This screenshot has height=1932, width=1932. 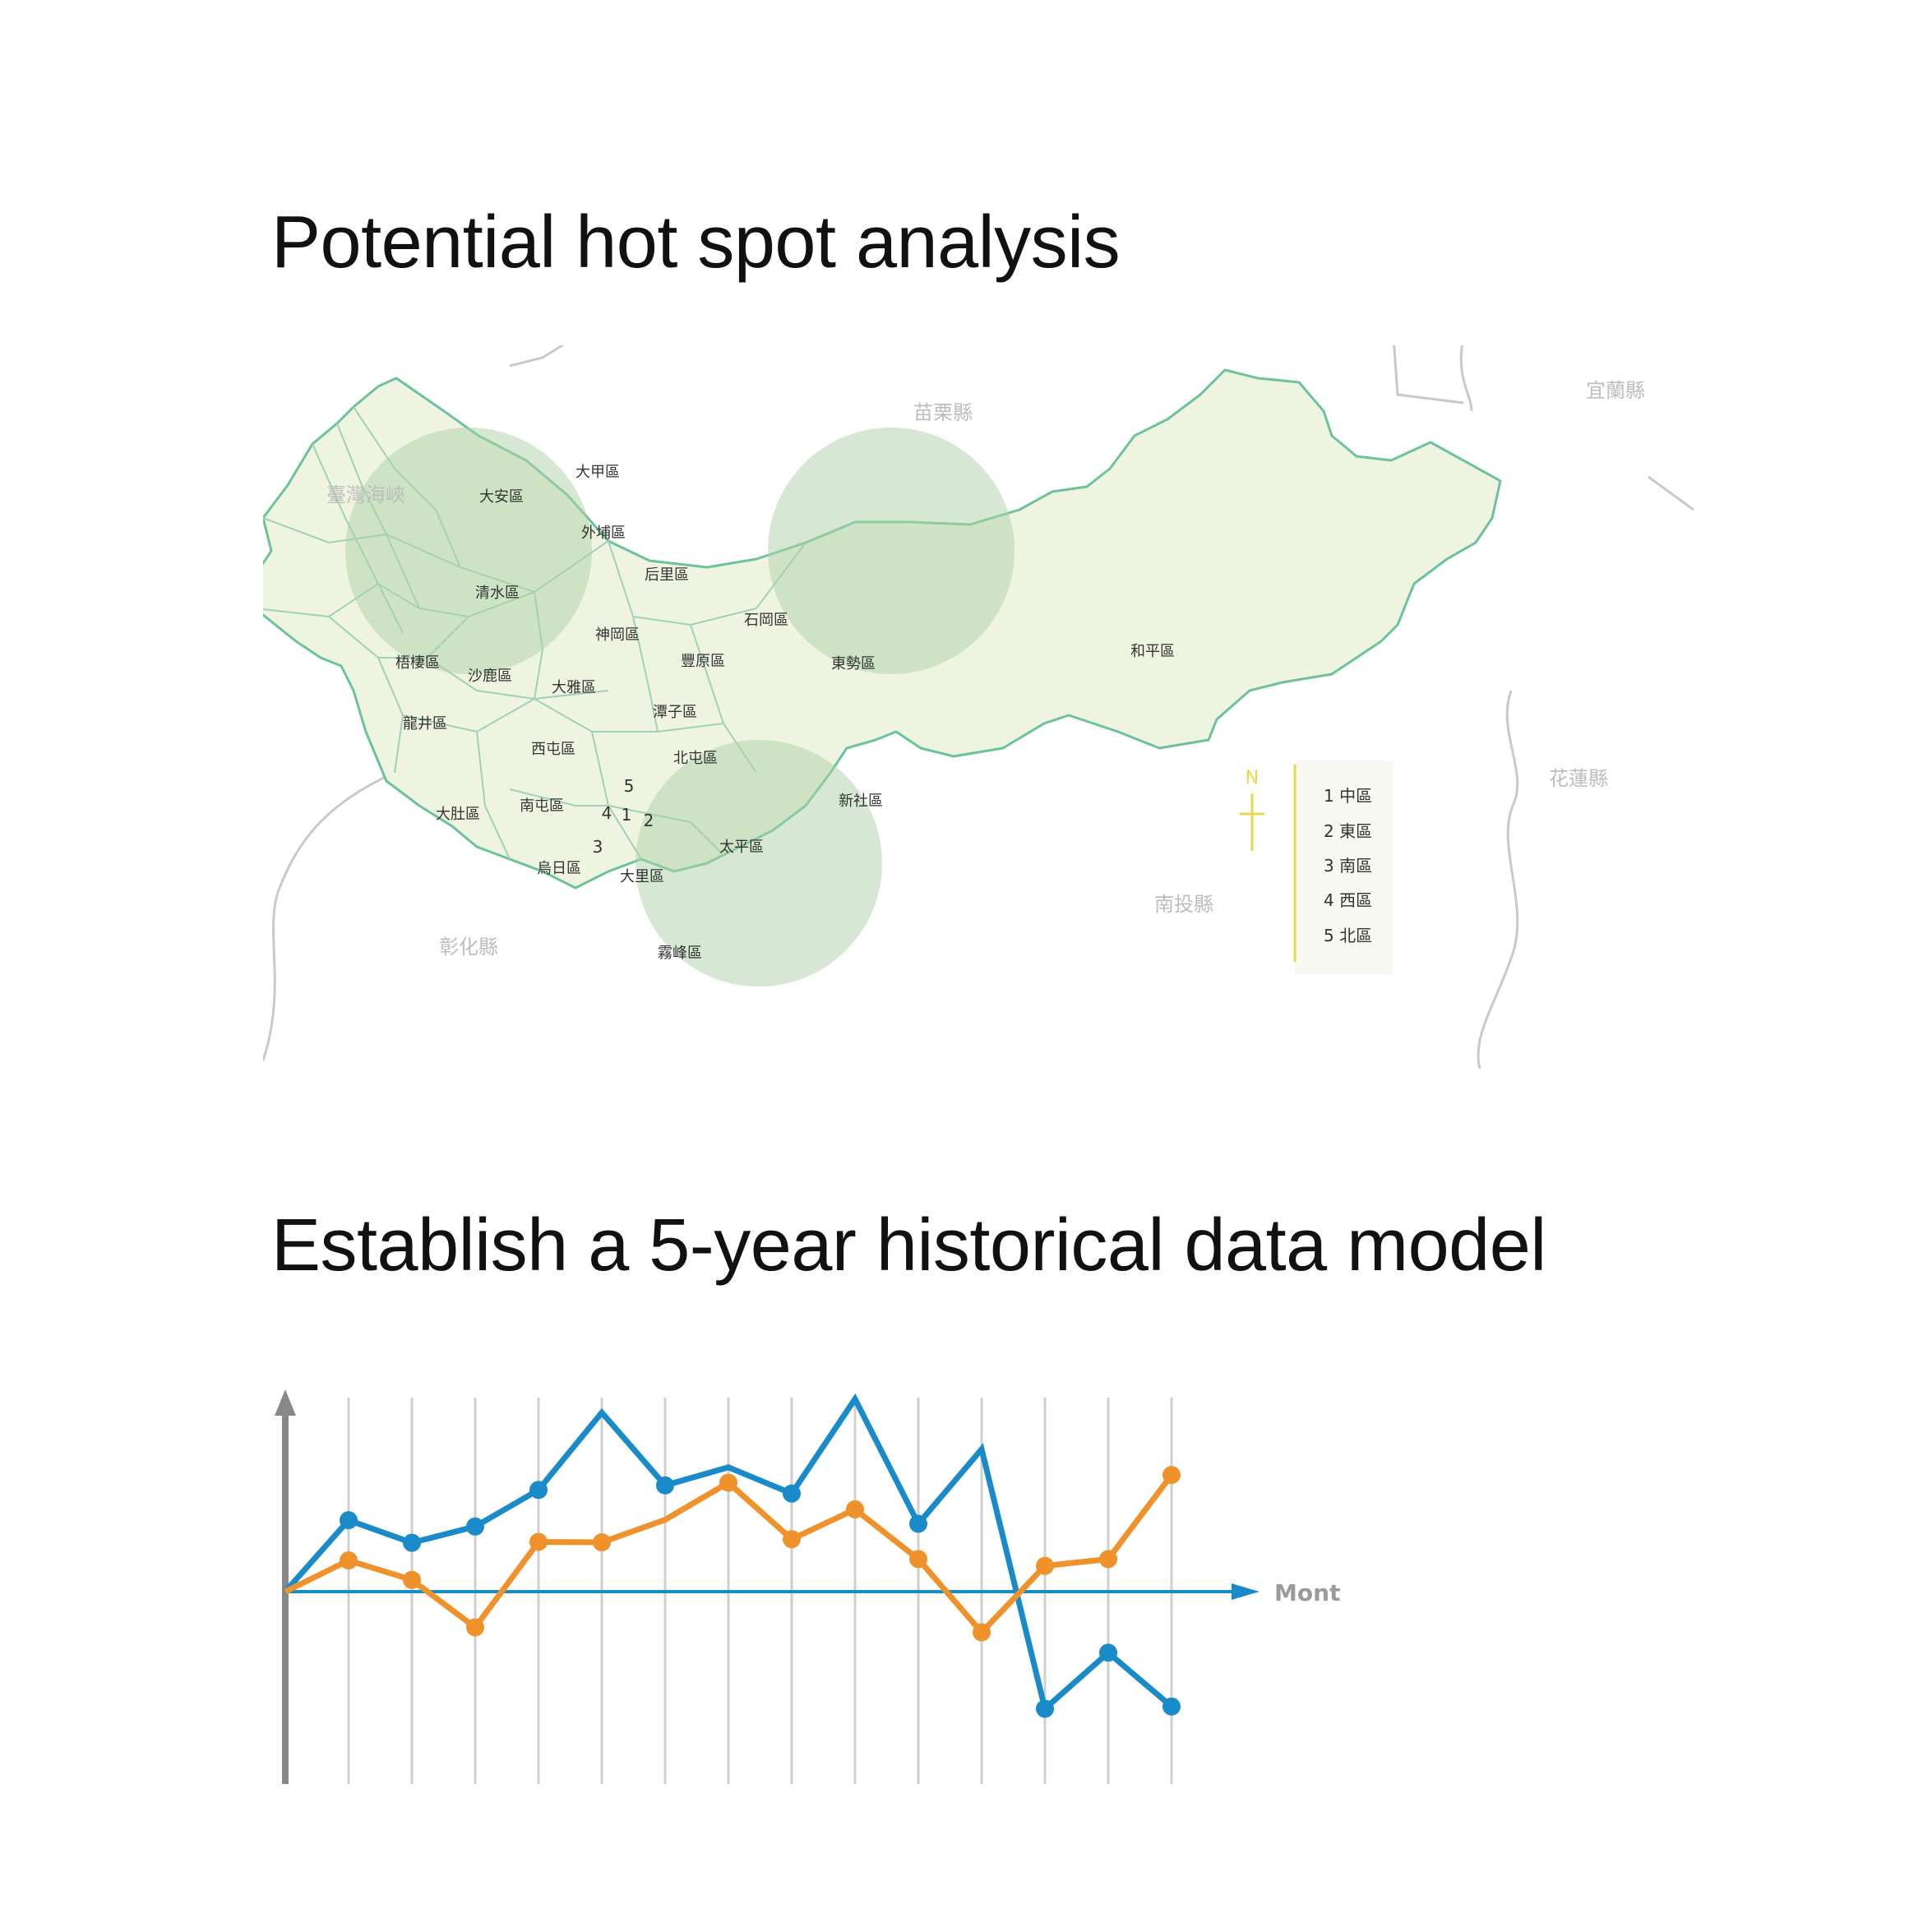 I want to click on outside-label: 花蓮縣, so click(x=1578, y=778).